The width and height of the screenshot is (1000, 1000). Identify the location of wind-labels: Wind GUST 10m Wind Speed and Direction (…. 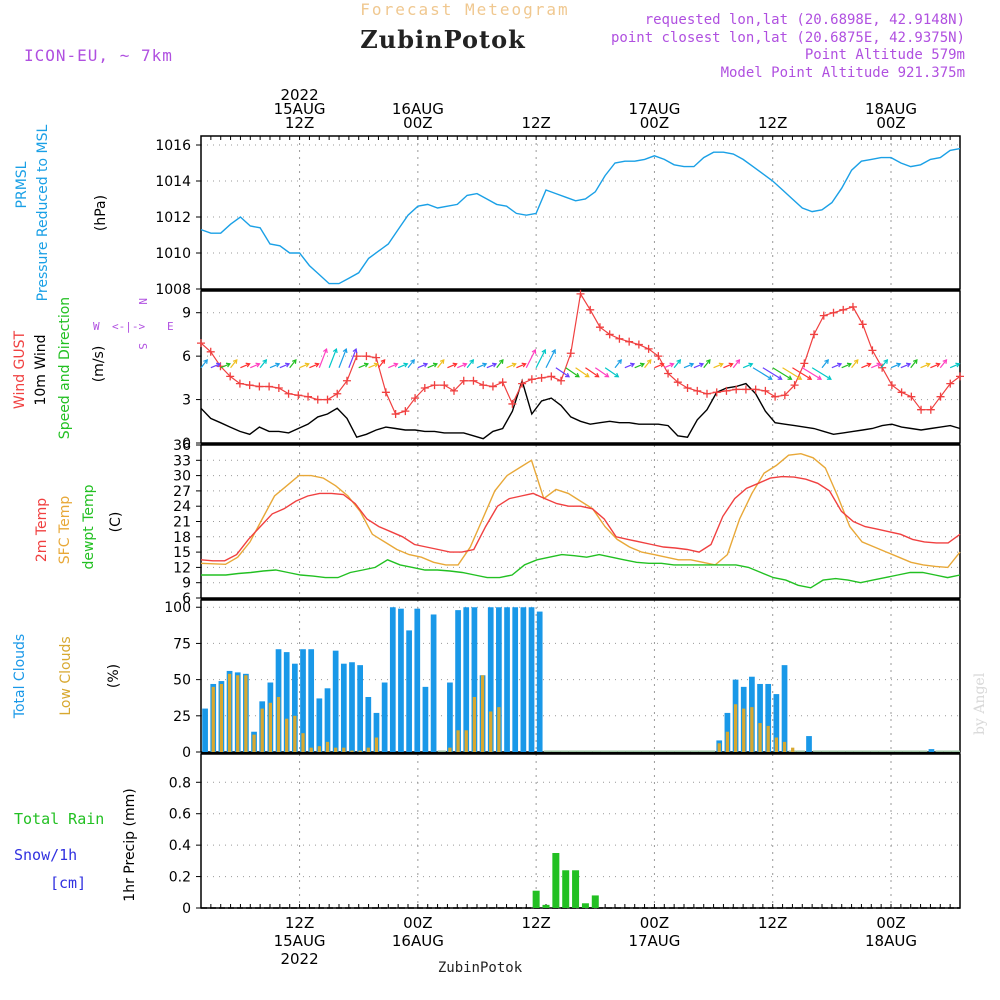
(59, 368).